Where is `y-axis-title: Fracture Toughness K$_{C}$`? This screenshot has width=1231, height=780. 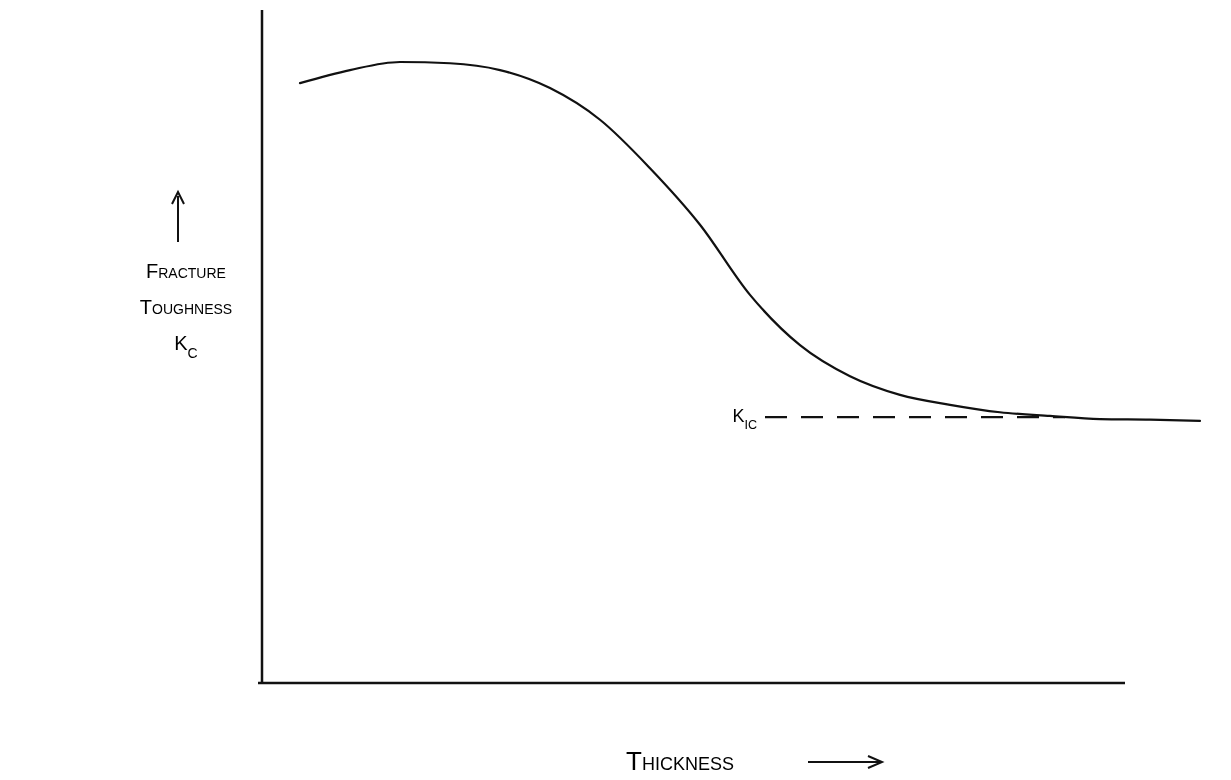 y-axis-title: Fracture Toughness K$_{C}$ is located at coordinates (186, 310).